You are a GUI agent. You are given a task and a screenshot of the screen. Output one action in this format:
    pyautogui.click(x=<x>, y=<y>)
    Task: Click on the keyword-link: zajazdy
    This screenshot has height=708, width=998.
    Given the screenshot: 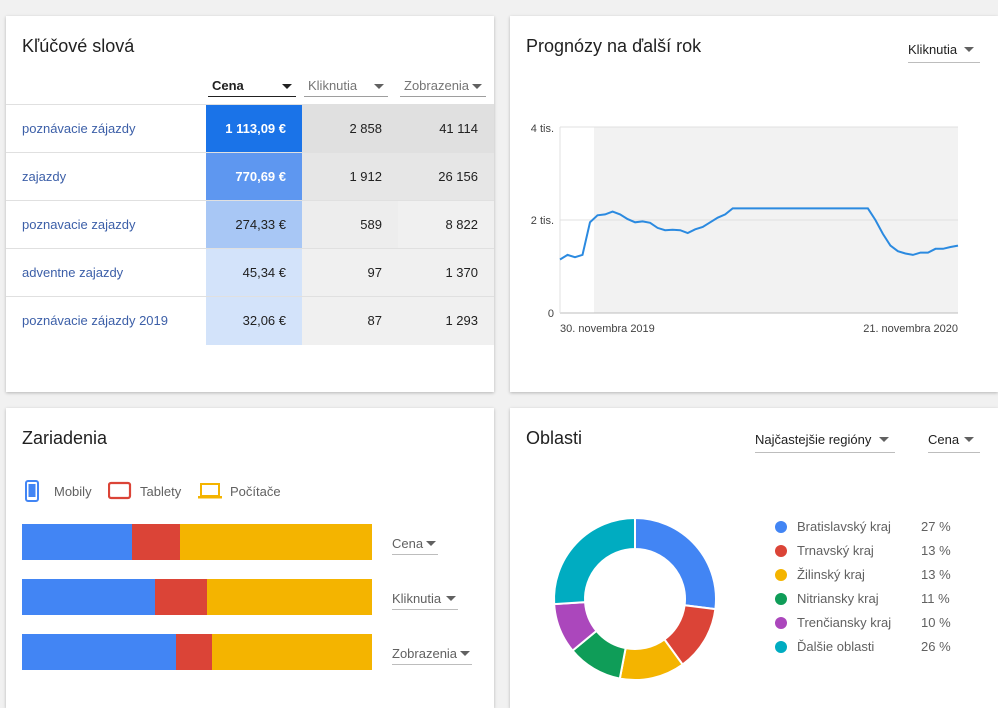 What is the action you would take?
    pyautogui.click(x=44, y=176)
    